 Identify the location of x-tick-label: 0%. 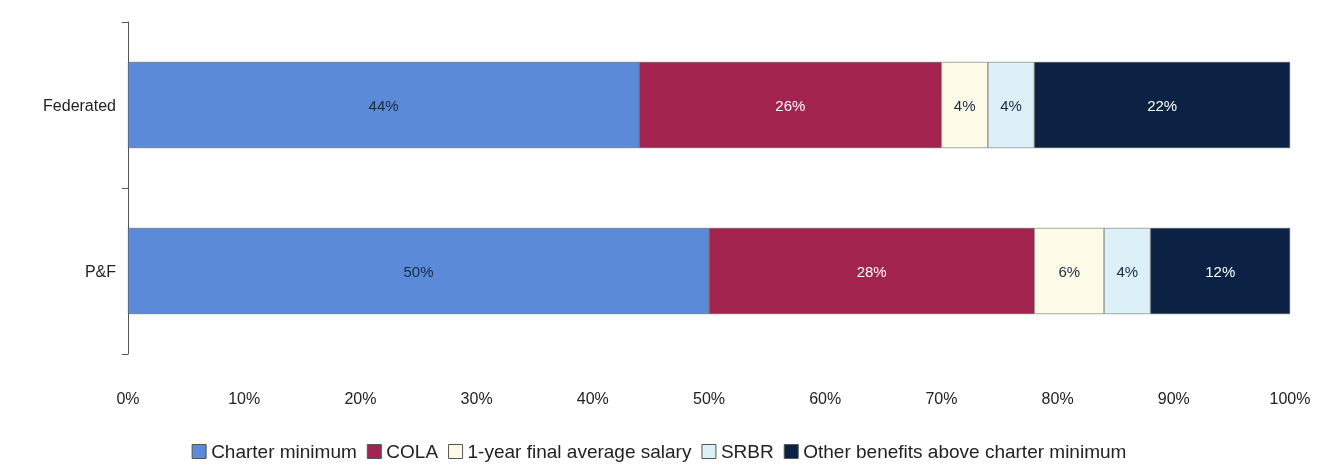
(128, 398).